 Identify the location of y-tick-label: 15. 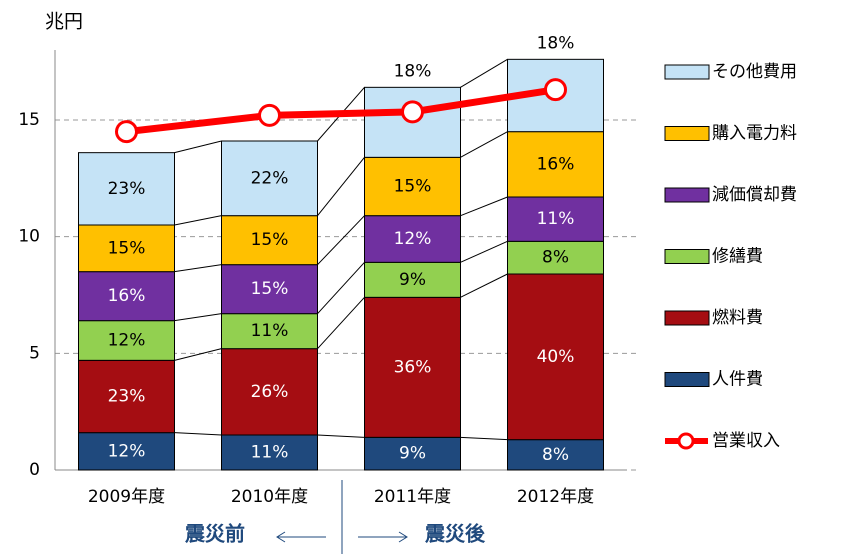
(29, 120).